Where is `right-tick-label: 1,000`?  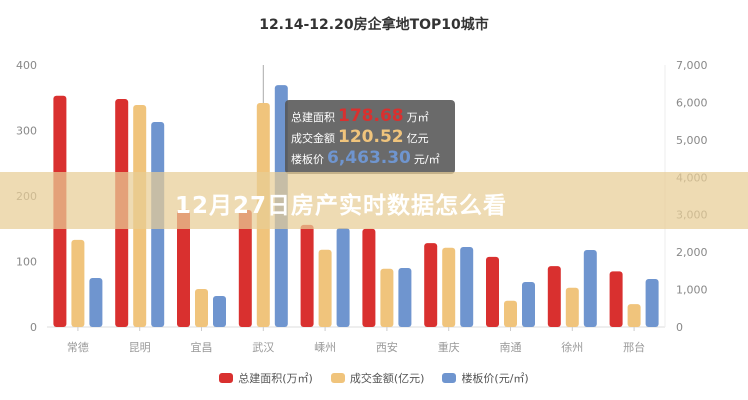
right-tick-label: 1,000 is located at coordinates (692, 290).